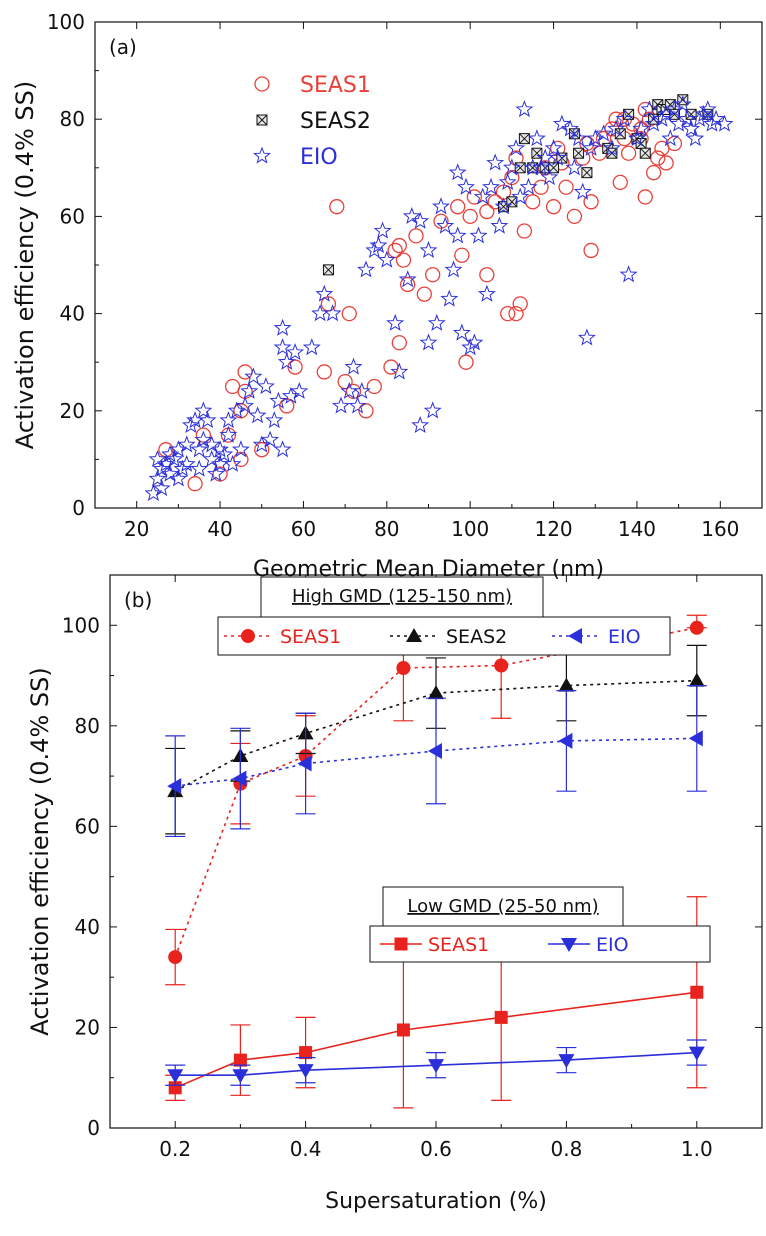 The width and height of the screenshot is (766, 1236). Describe the element at coordinates (87, 1027) in the screenshot. I see `y-tick-label: 20` at that location.